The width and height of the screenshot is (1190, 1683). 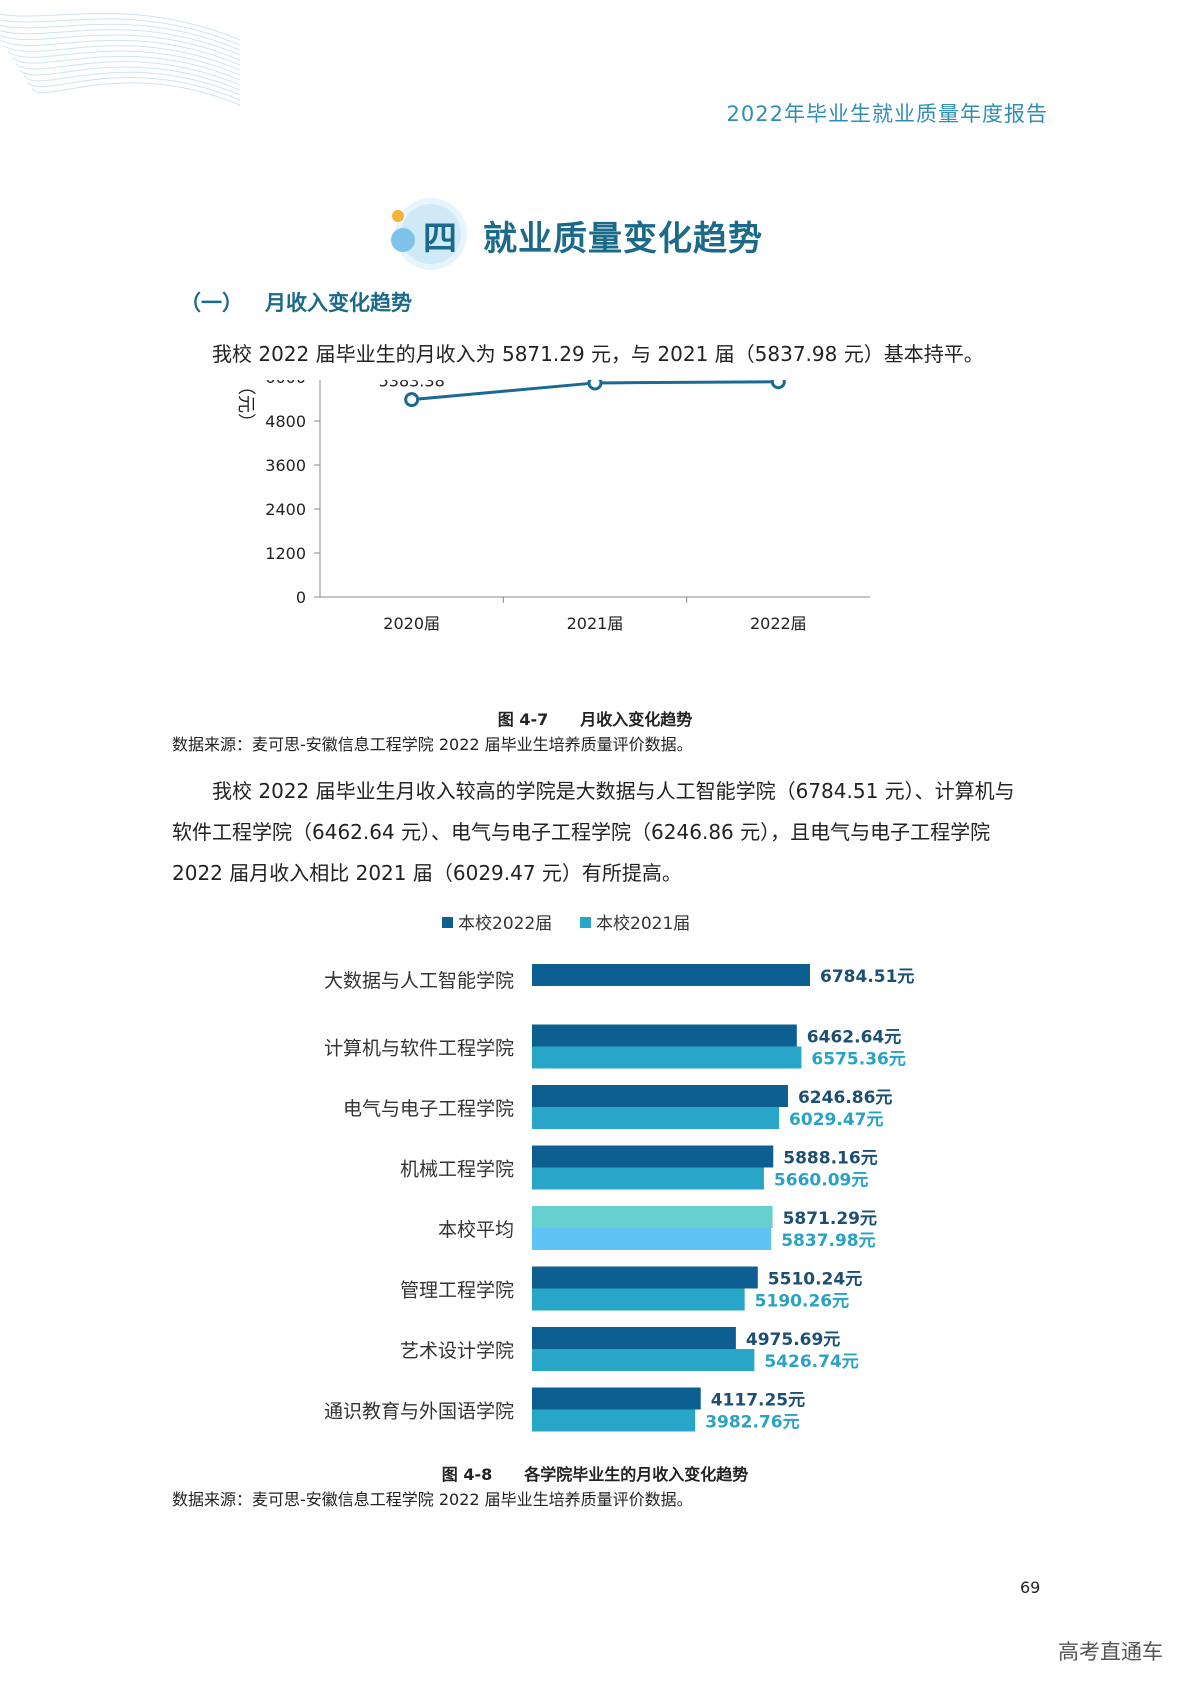 I want to click on bar-label-2021: 6575.36元, so click(x=858, y=1060).